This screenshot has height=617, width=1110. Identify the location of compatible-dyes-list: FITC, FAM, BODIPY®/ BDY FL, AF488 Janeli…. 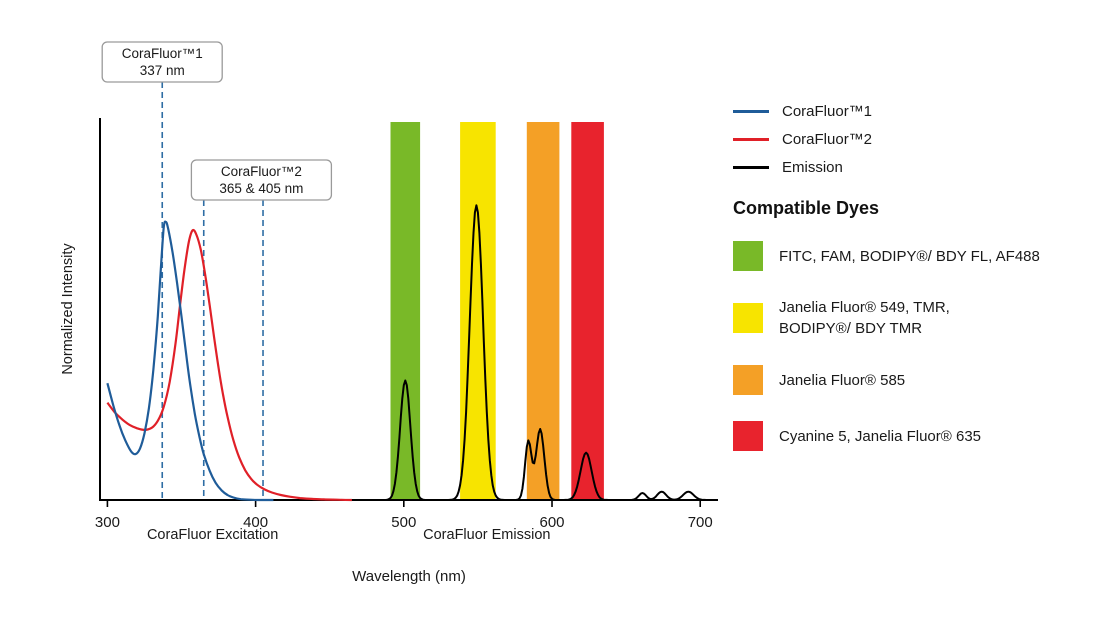
(921, 346).